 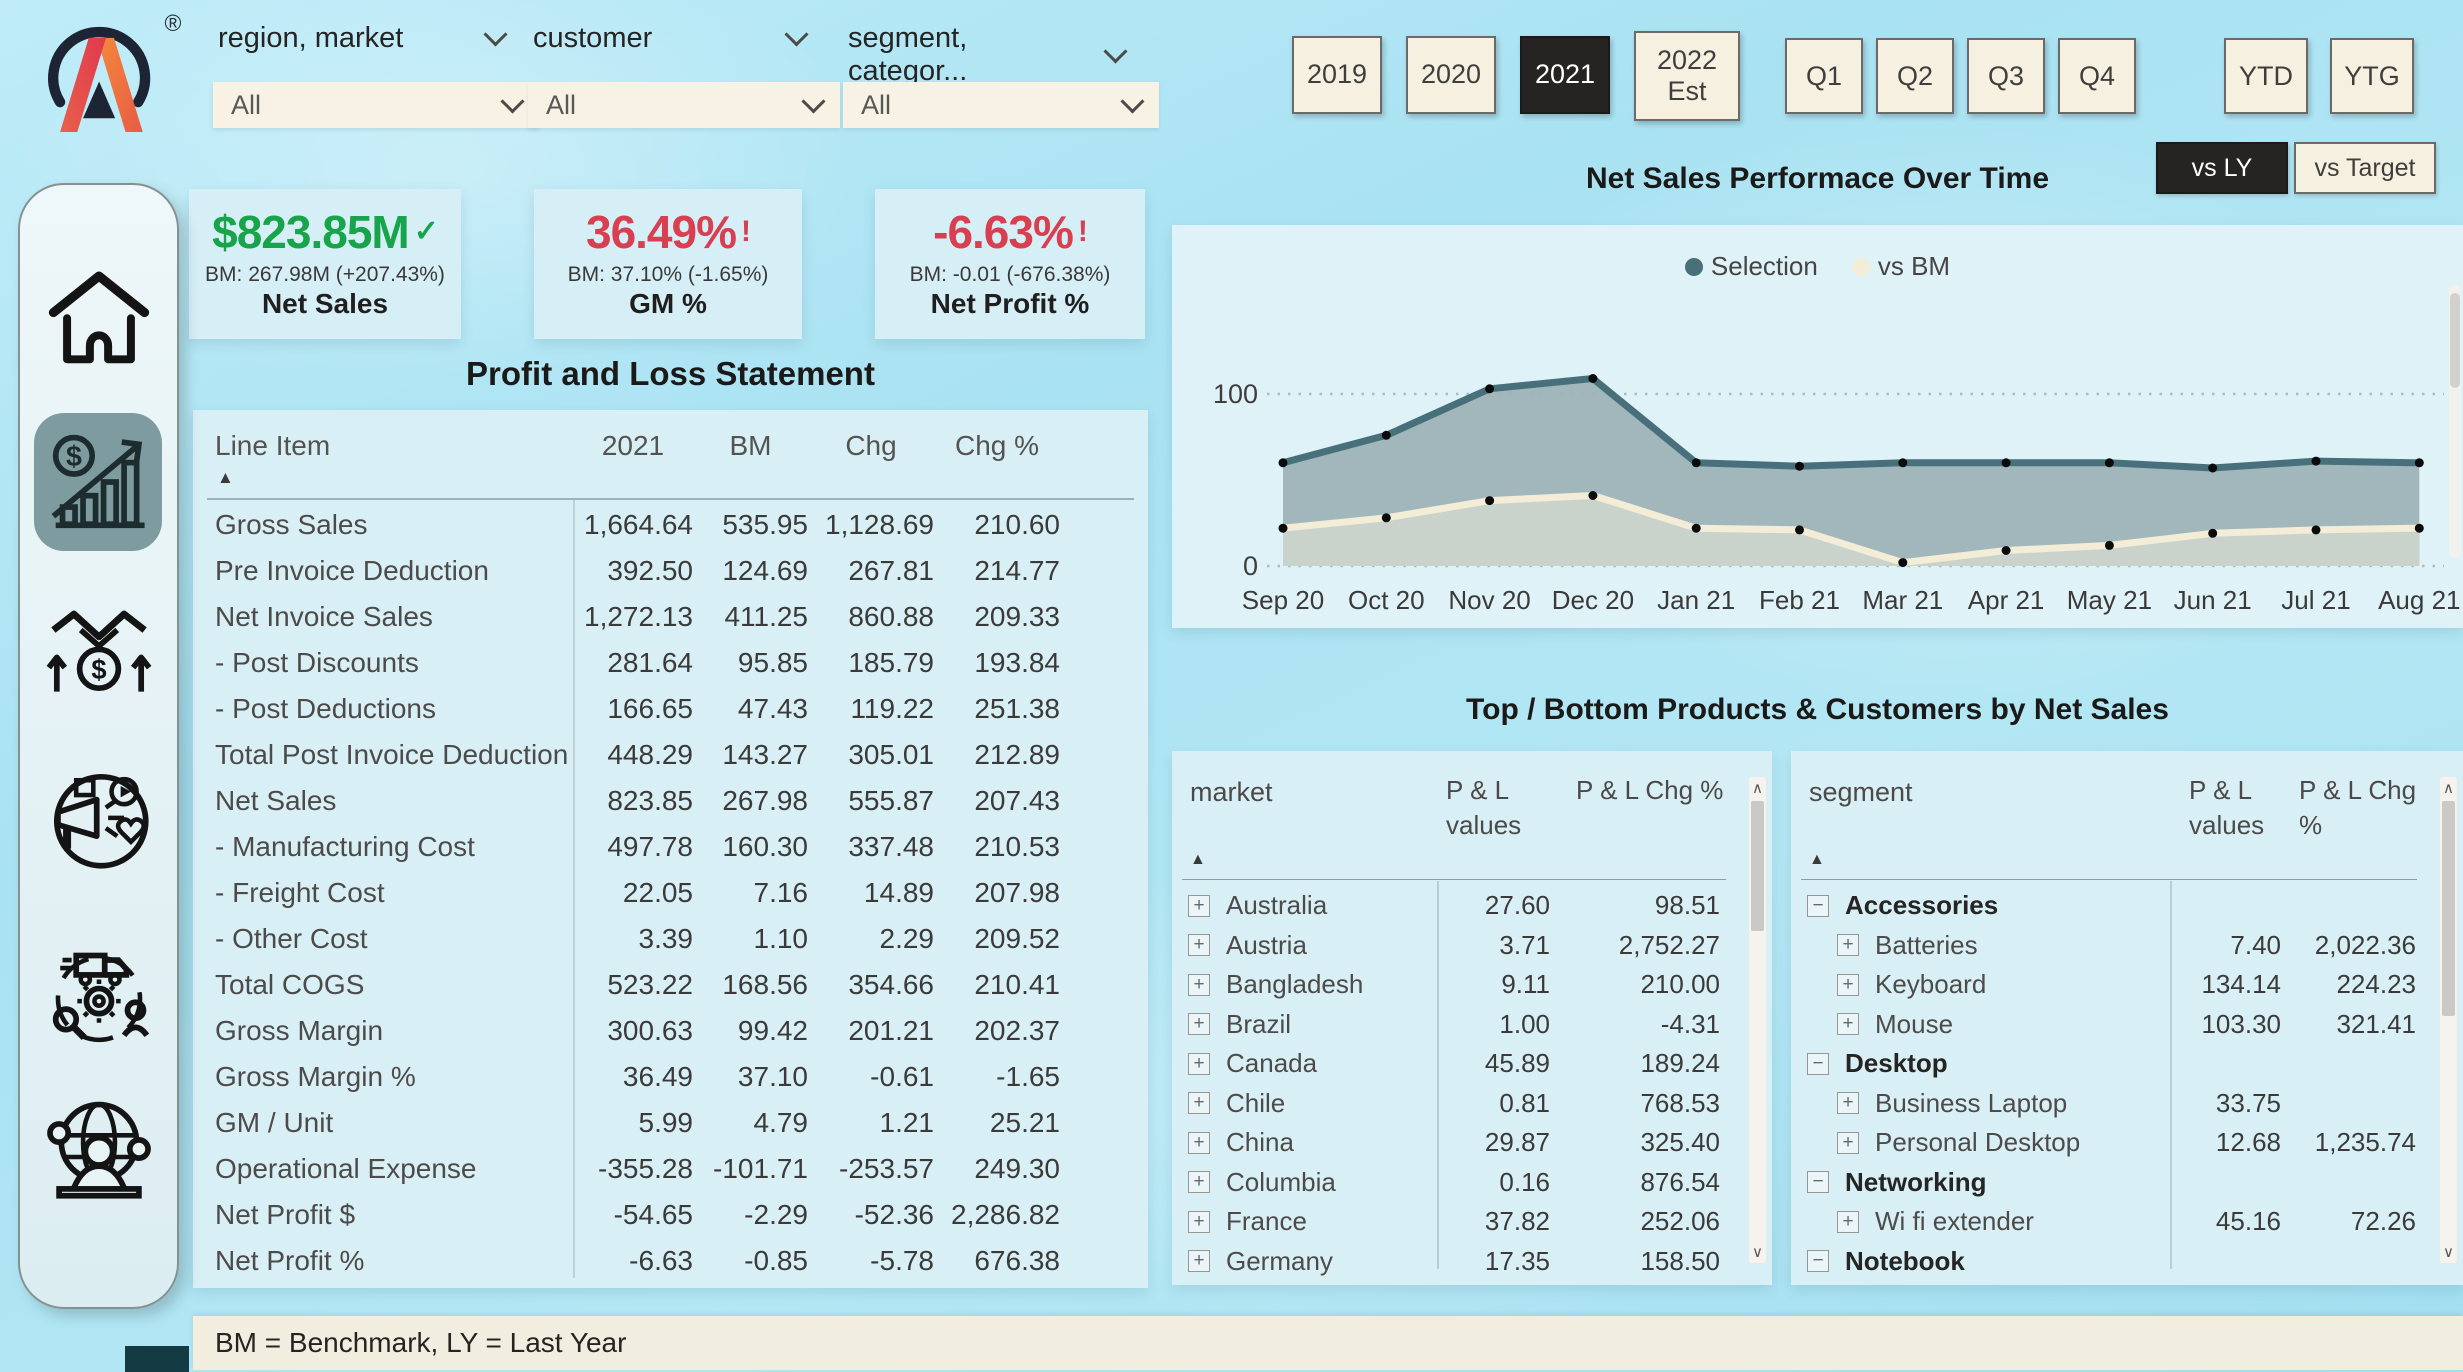 What do you see at coordinates (1824, 76) in the screenshot?
I see `quarter-button-q1: Q1` at bounding box center [1824, 76].